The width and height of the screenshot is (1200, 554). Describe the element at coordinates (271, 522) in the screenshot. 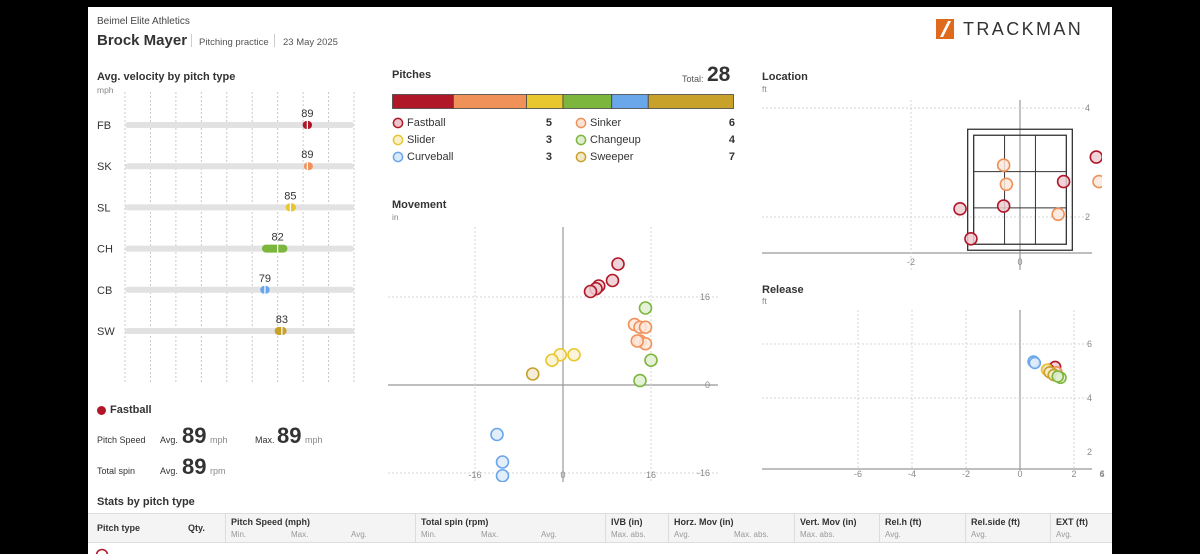

I see `table-column-header: Pitch Speed (mph)` at that location.